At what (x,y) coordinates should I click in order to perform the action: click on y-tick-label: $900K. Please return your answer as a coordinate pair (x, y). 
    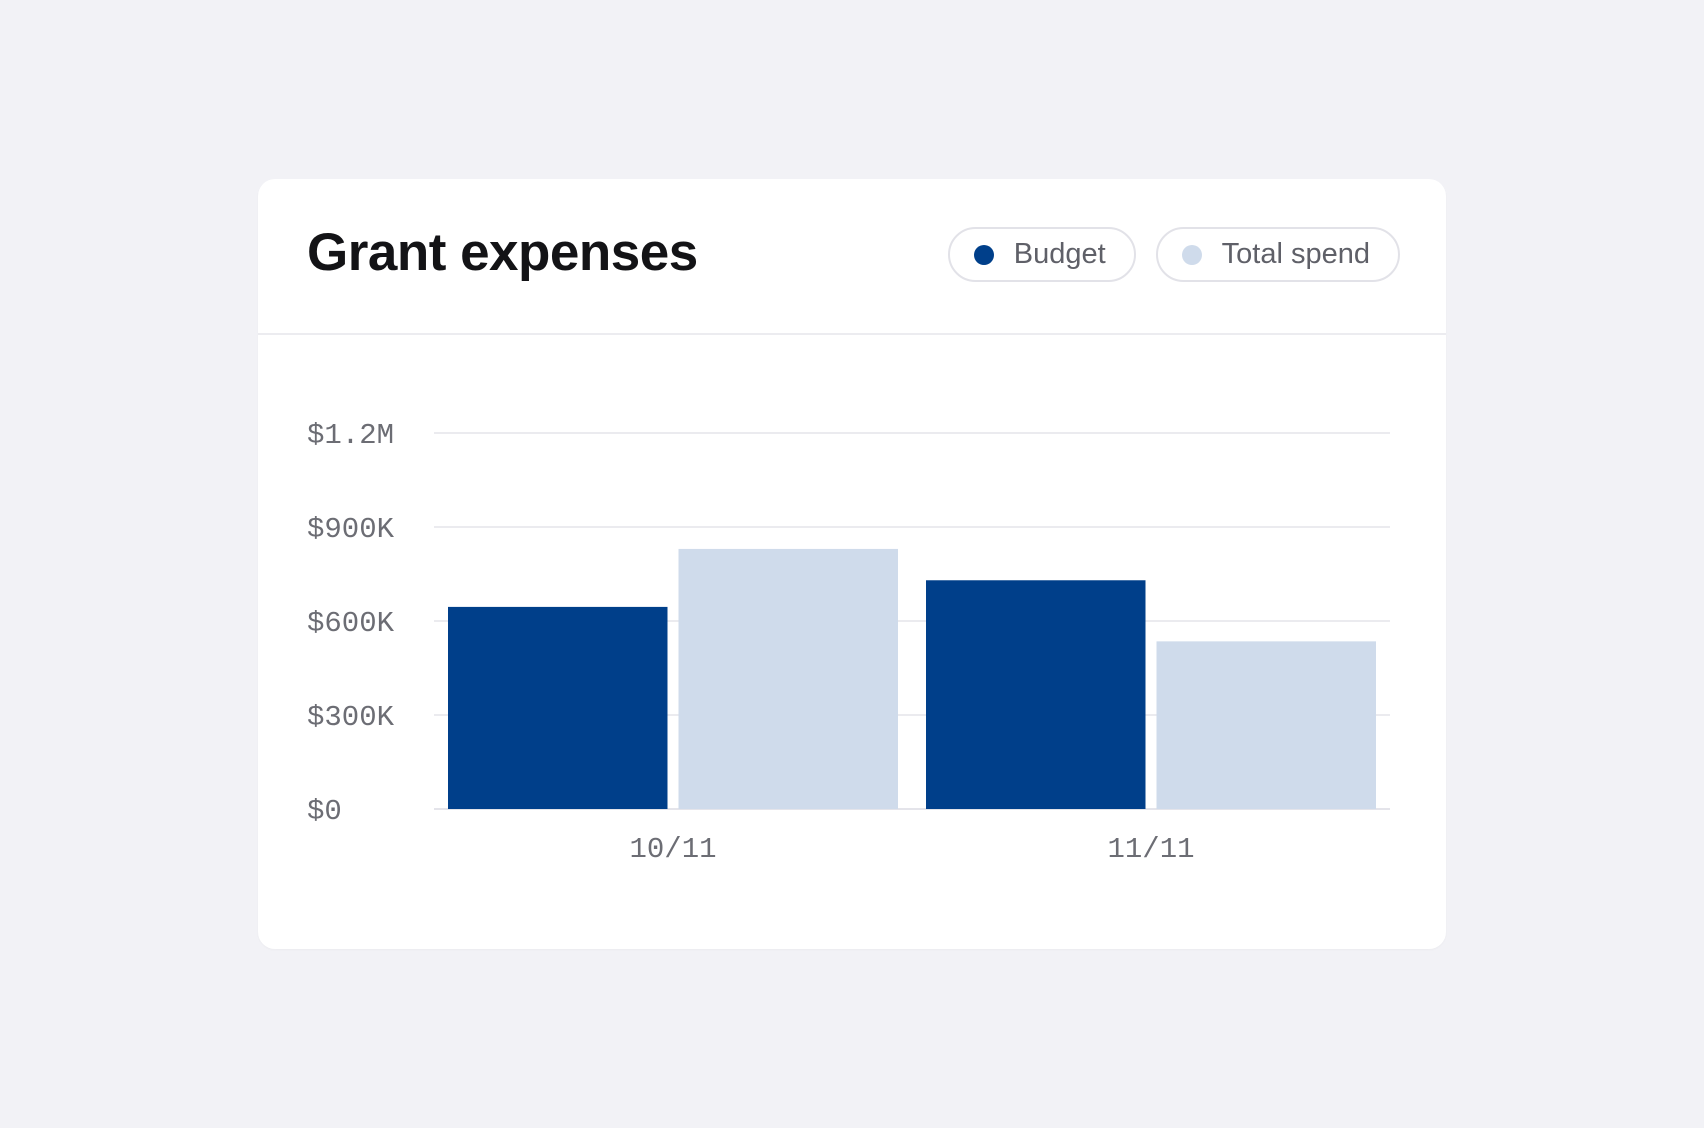
    Looking at the image, I should click on (351, 529).